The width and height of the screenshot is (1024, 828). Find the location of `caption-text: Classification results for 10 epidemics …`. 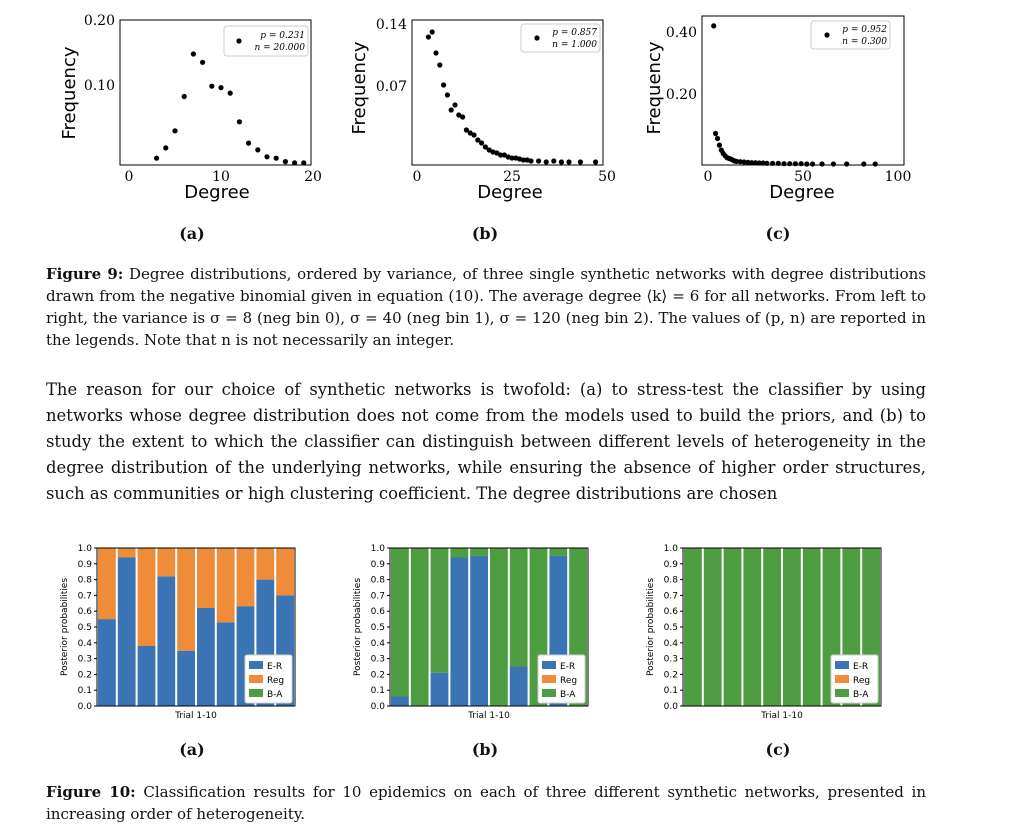

caption-text: Classification results for 10 epidemics … is located at coordinates (486, 803).